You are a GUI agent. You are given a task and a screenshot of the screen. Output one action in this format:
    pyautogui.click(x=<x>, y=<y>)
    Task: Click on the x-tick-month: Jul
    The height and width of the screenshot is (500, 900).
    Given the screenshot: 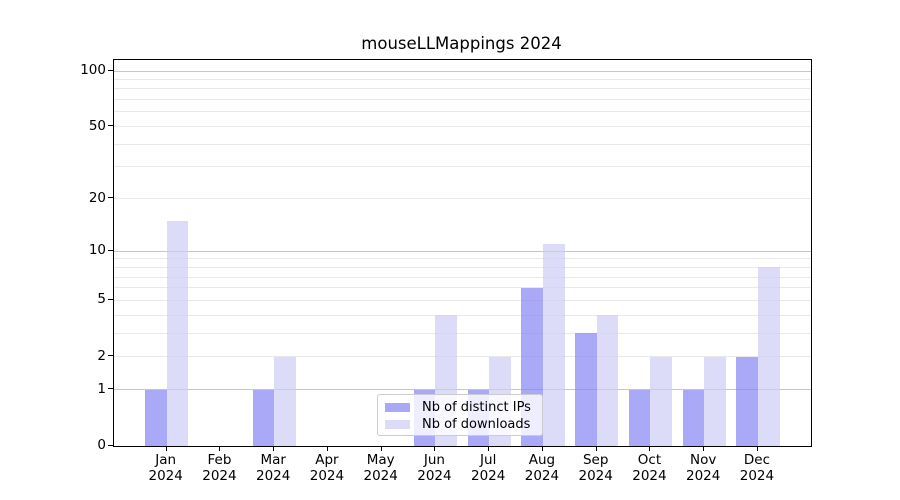 What is the action you would take?
    pyautogui.click(x=488, y=460)
    